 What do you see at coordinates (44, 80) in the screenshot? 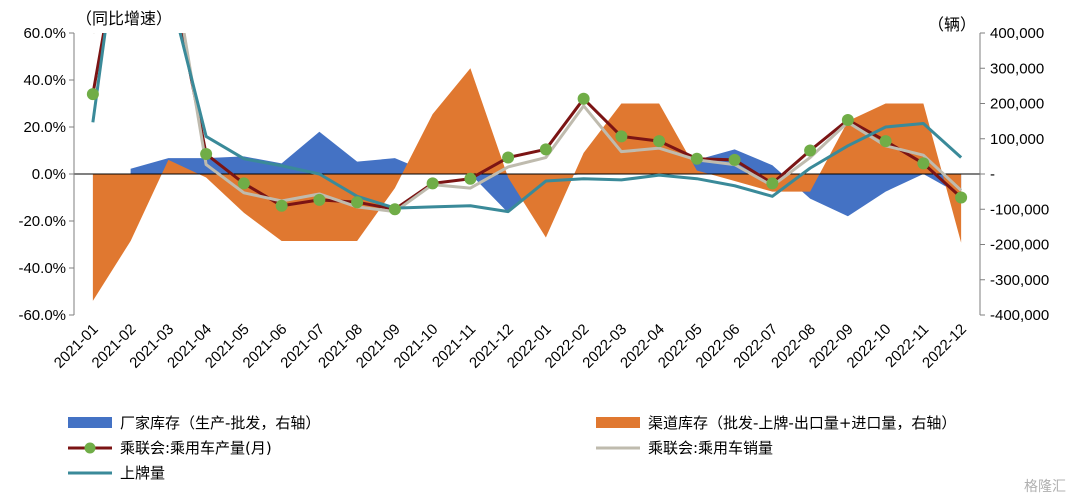
I see `left-tick-label: 40.0%` at bounding box center [44, 80].